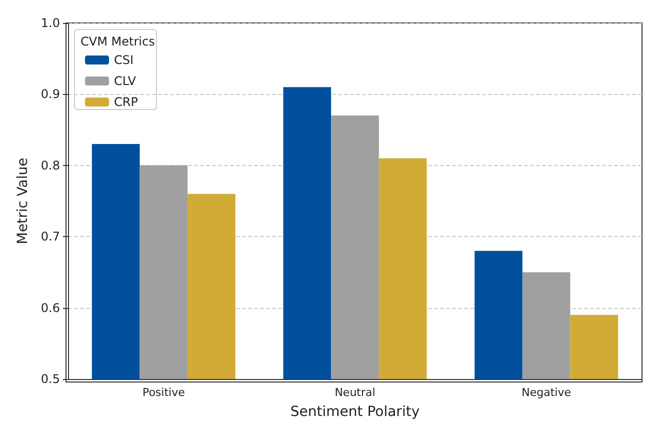 The image size is (654, 432). What do you see at coordinates (117, 41) in the screenshot?
I see `legend-title: CVM Metrics` at bounding box center [117, 41].